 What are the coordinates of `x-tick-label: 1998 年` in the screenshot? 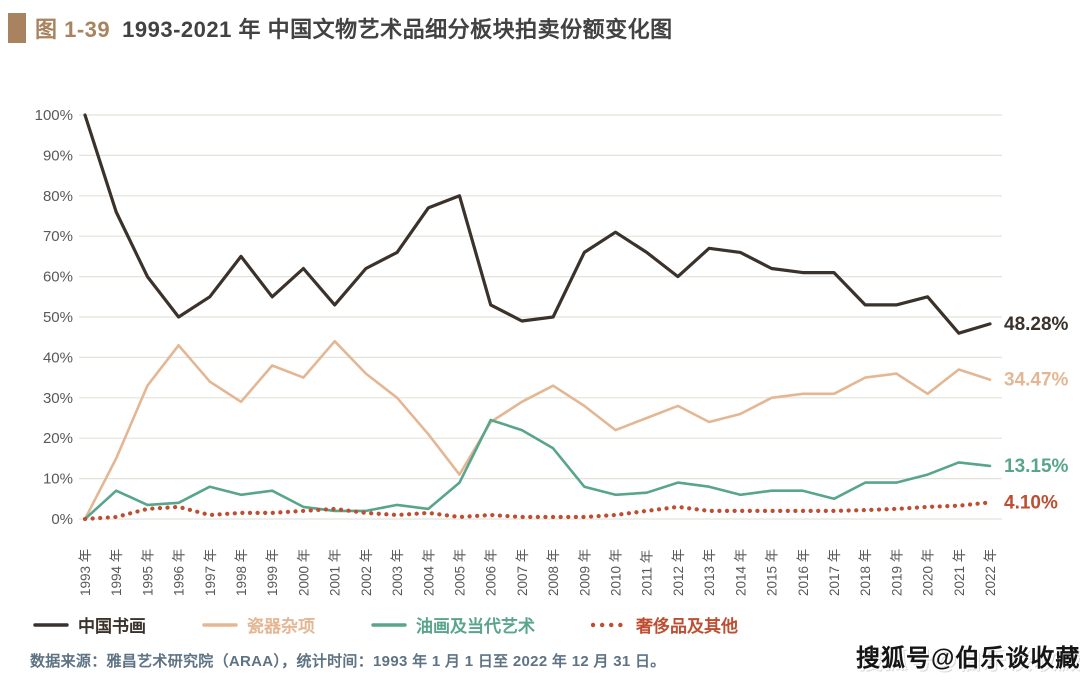 It's located at (241, 572).